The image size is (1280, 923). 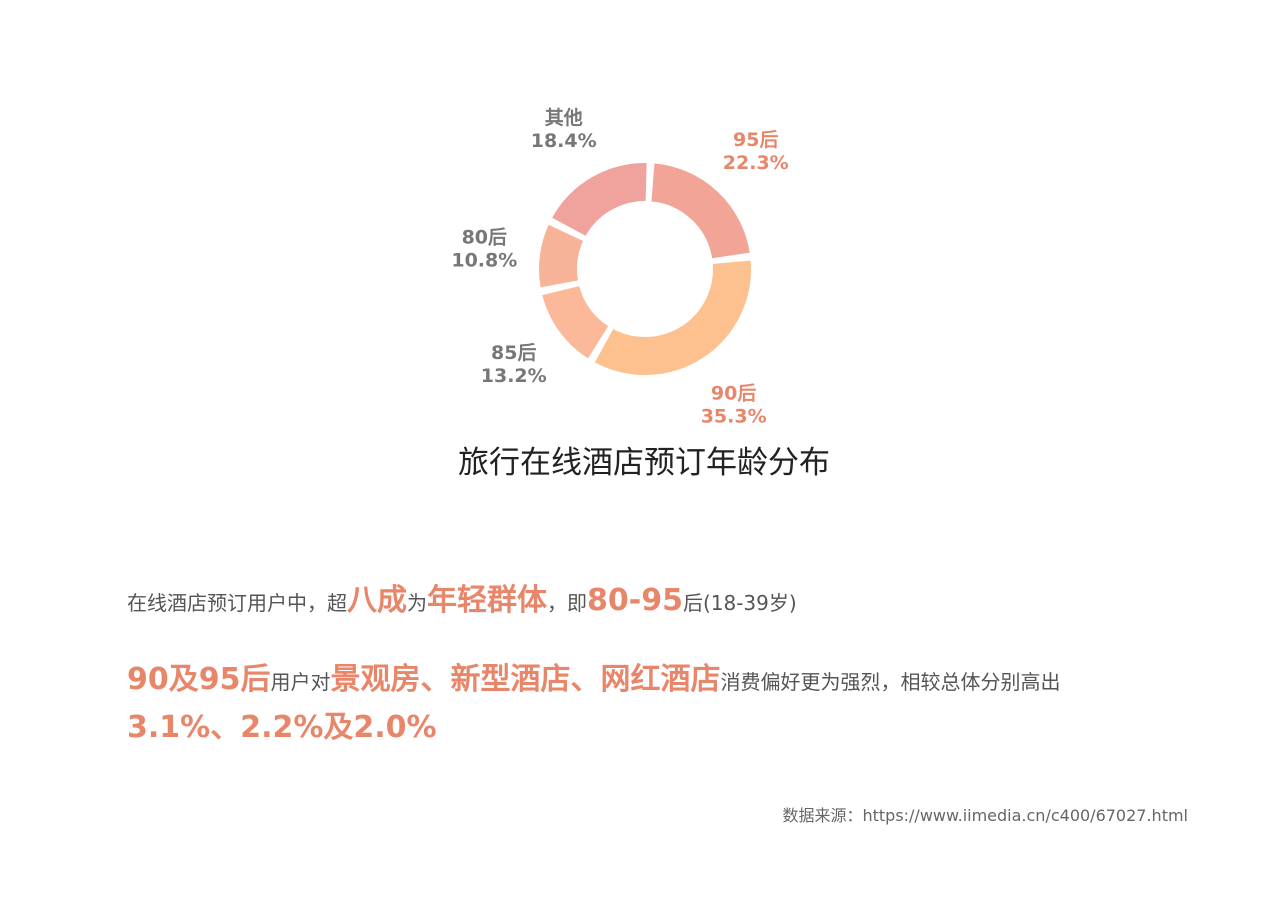 What do you see at coordinates (567, 603) in the screenshot?
I see `line1-segment-4: ，即` at bounding box center [567, 603].